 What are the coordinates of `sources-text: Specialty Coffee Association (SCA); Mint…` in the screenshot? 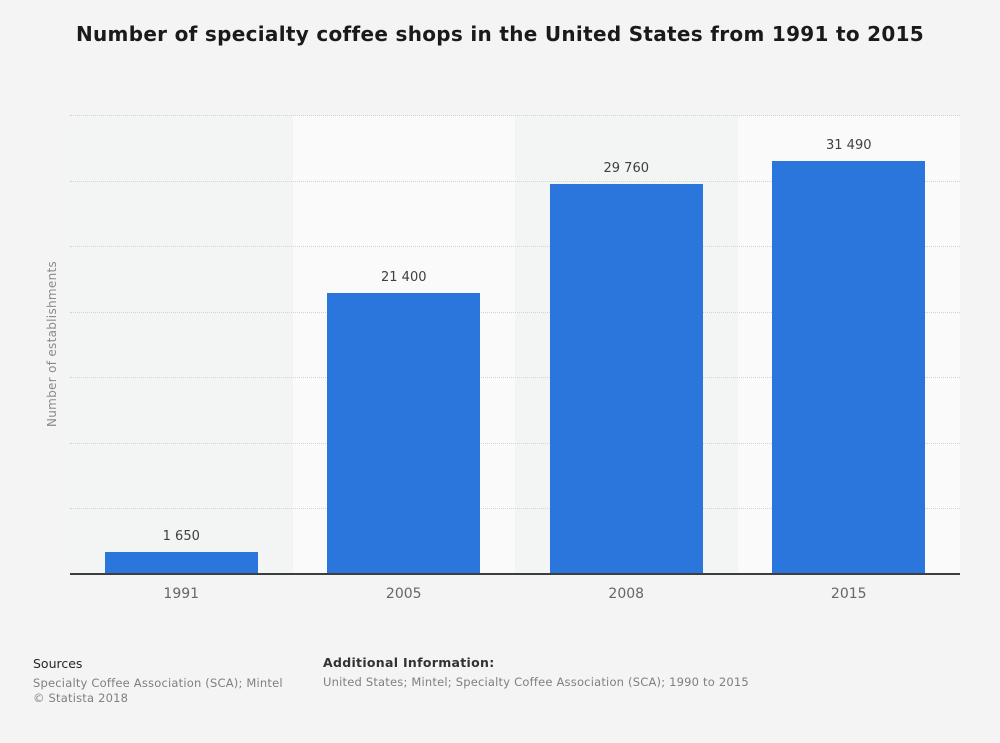 It's located at (158, 683).